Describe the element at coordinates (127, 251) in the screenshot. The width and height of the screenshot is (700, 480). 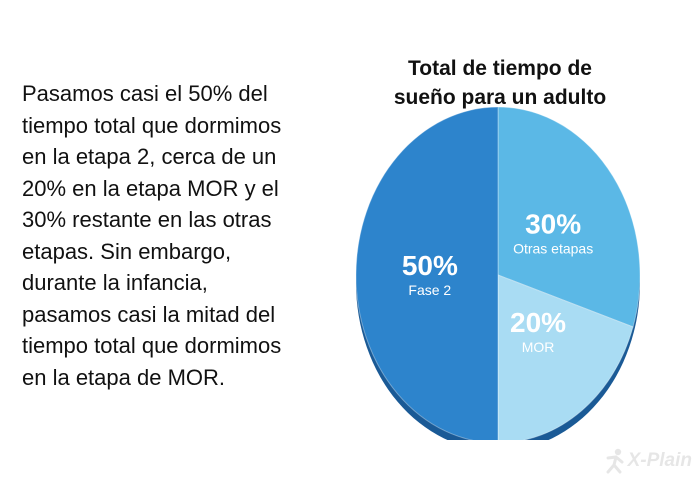
I see `body-text-line: etapas. Sin embargo,` at that location.